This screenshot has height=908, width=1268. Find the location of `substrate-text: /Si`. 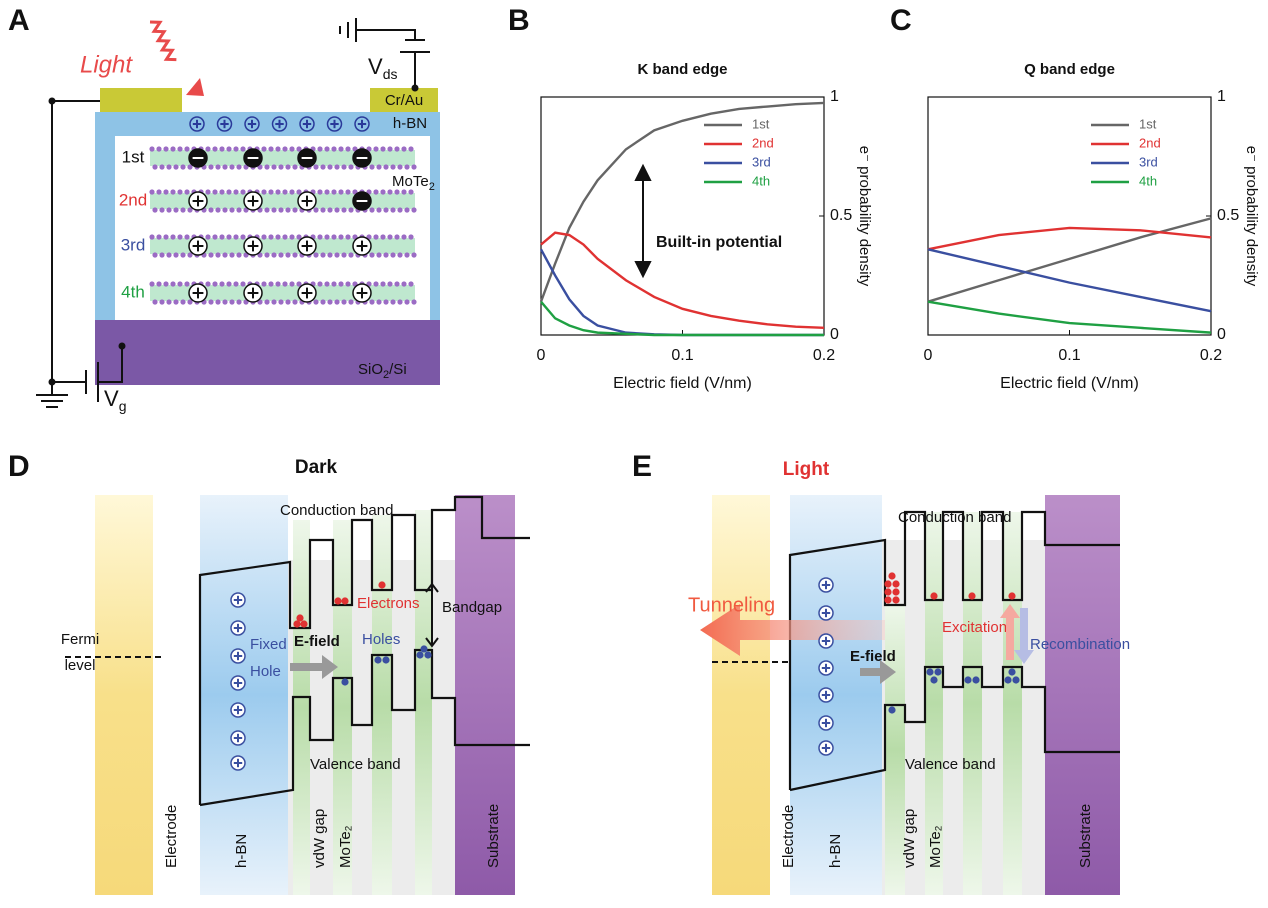

substrate-text: /Si is located at coordinates (398, 369).